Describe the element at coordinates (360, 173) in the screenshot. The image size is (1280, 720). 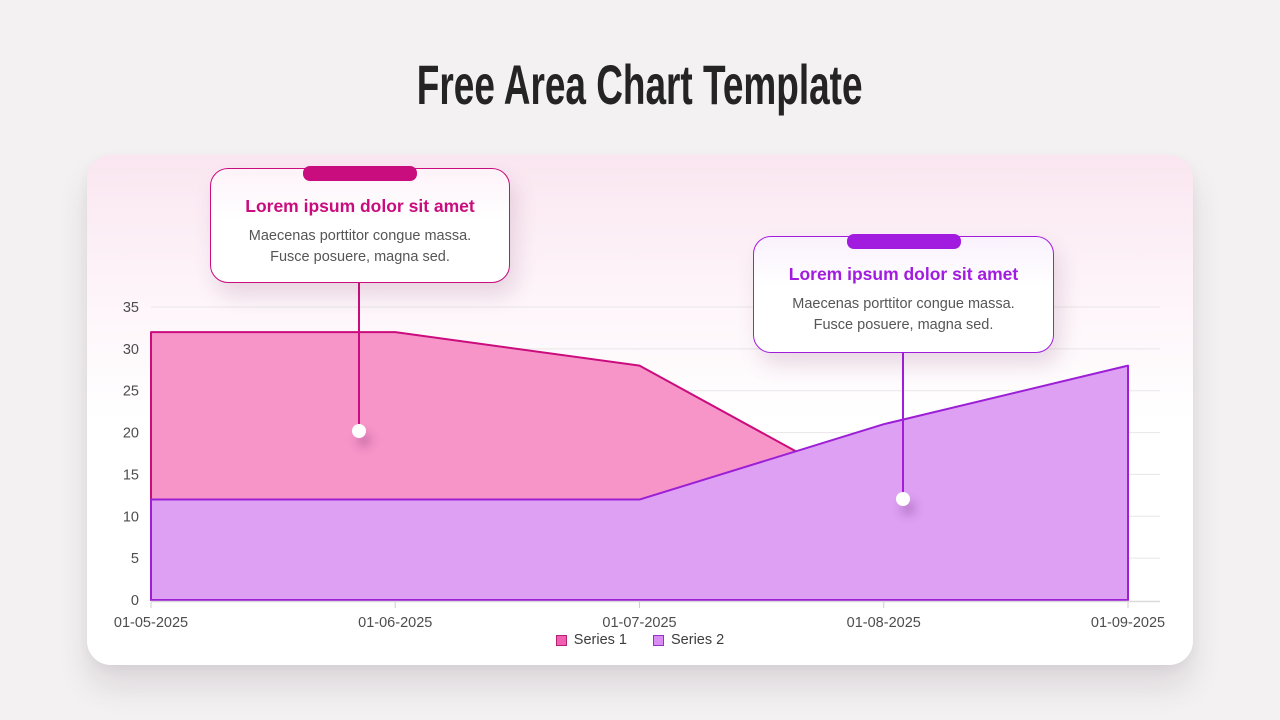
I see `callout-1-tab` at that location.